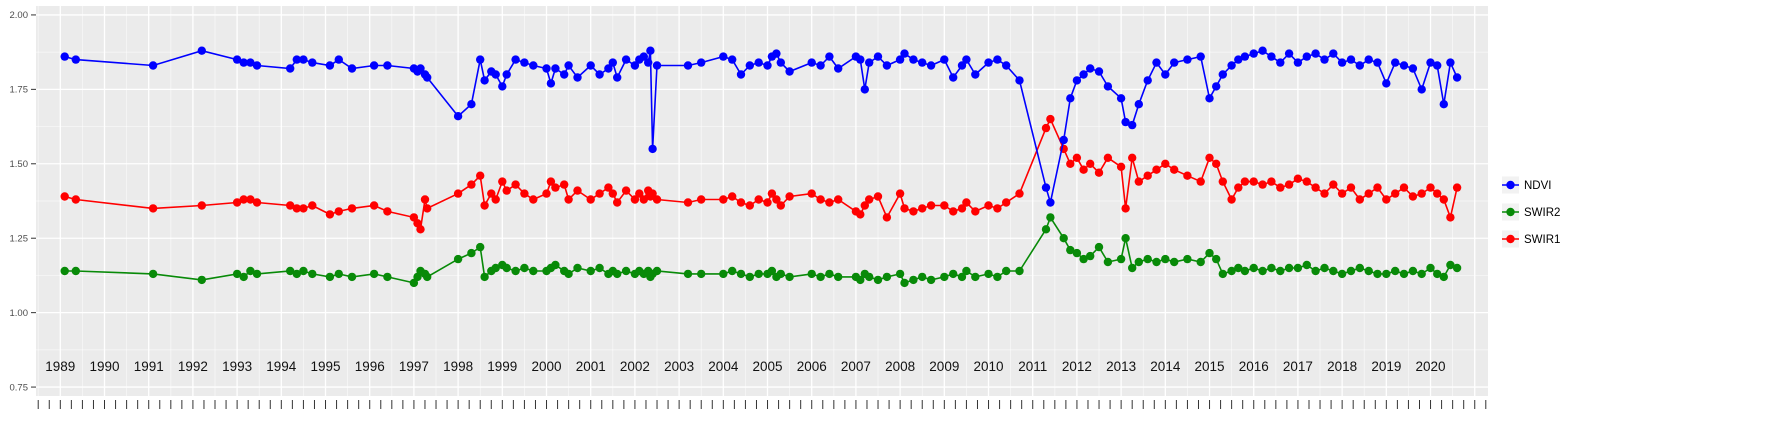 Image resolution: width=1773 pixels, height=442 pixels. What do you see at coordinates (1542, 240) in the screenshot?
I see `legend-label: SWIR1` at bounding box center [1542, 240].